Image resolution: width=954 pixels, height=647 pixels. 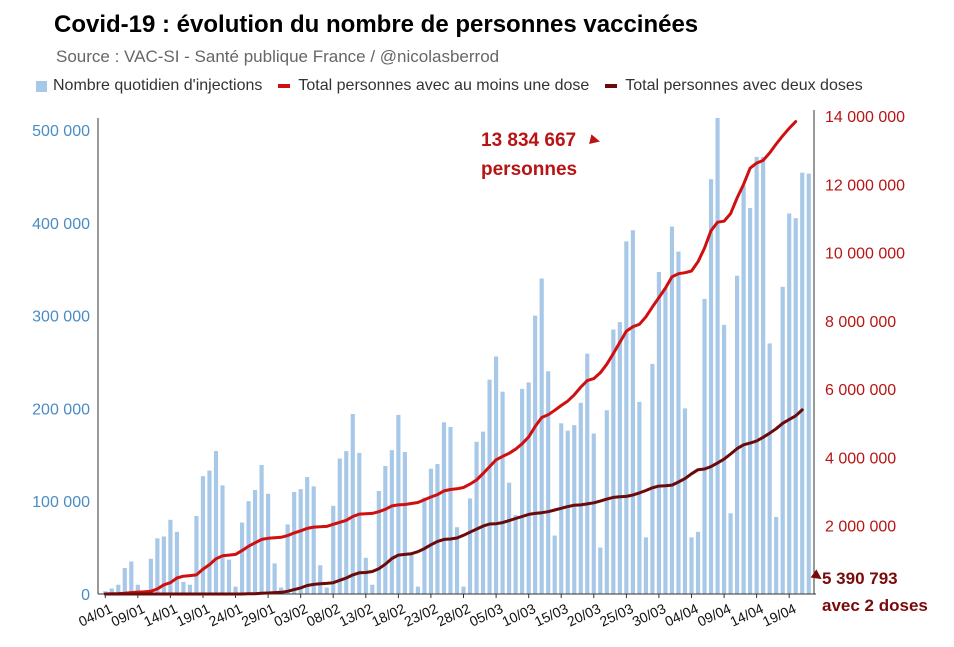 I want to click on y-right-tick-label: 10 000 000, so click(x=865, y=254).